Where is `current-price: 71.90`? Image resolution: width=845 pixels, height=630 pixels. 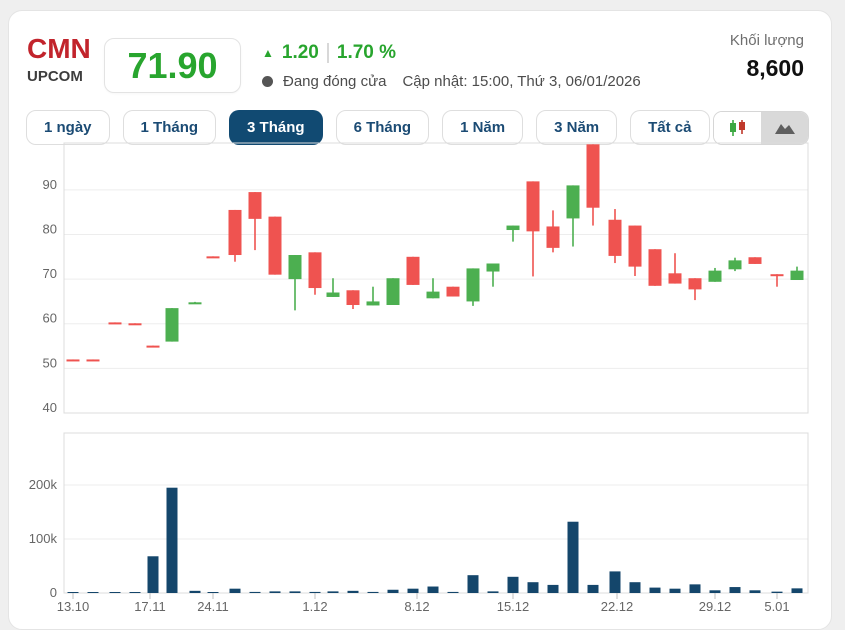
current-price: 71.90 is located at coordinates (172, 65).